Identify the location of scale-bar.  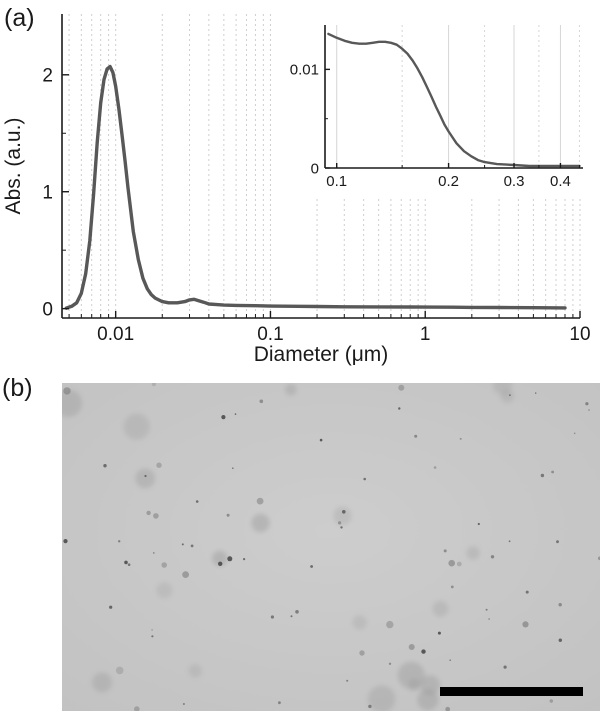
(511, 691).